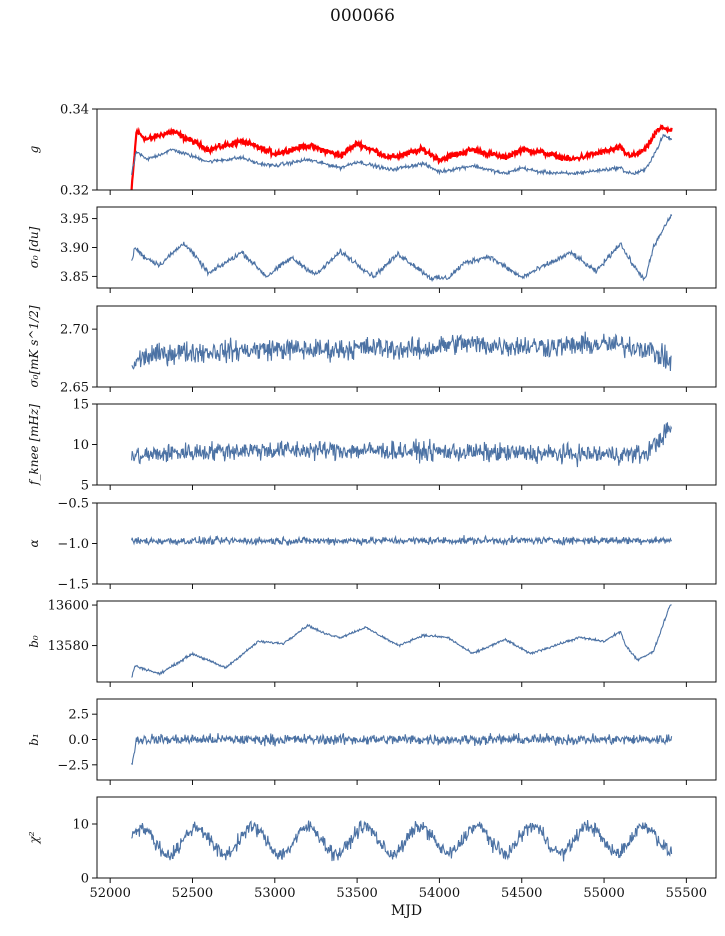  I want to click on x-tick-label: 52000, so click(109, 893).